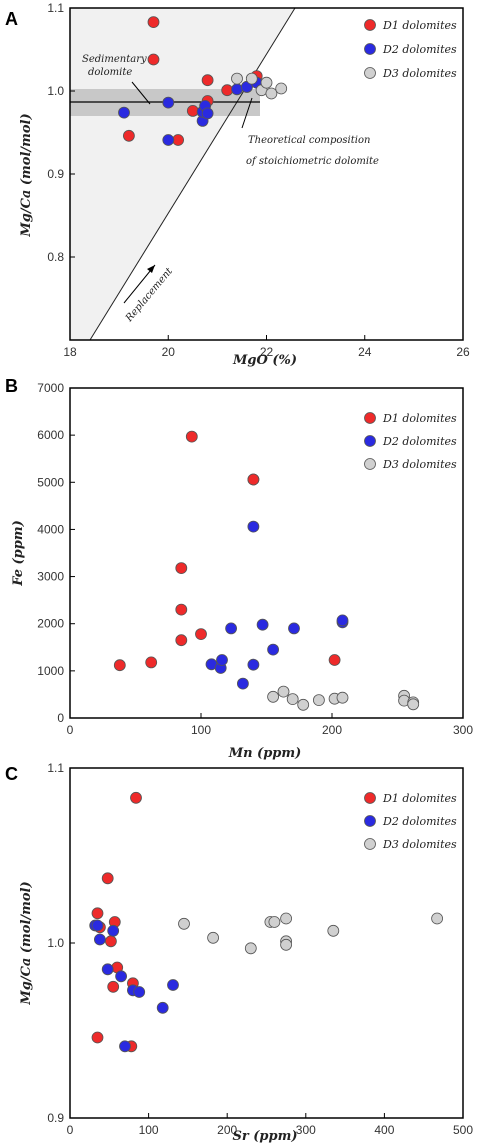  What do you see at coordinates (463, 1130) in the screenshot?
I see `x-tick-label: 500` at bounding box center [463, 1130].